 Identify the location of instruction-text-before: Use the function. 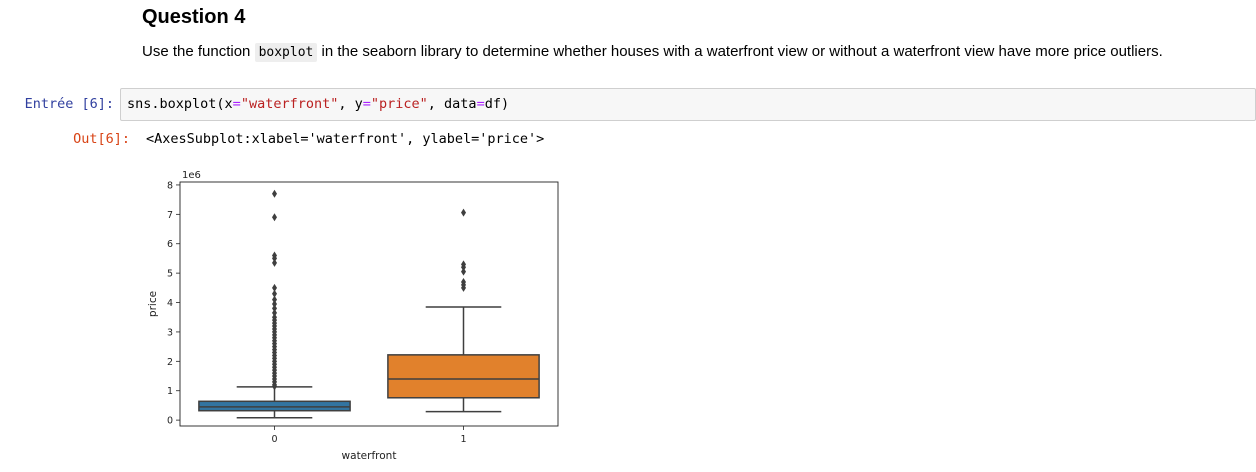
(198, 51).